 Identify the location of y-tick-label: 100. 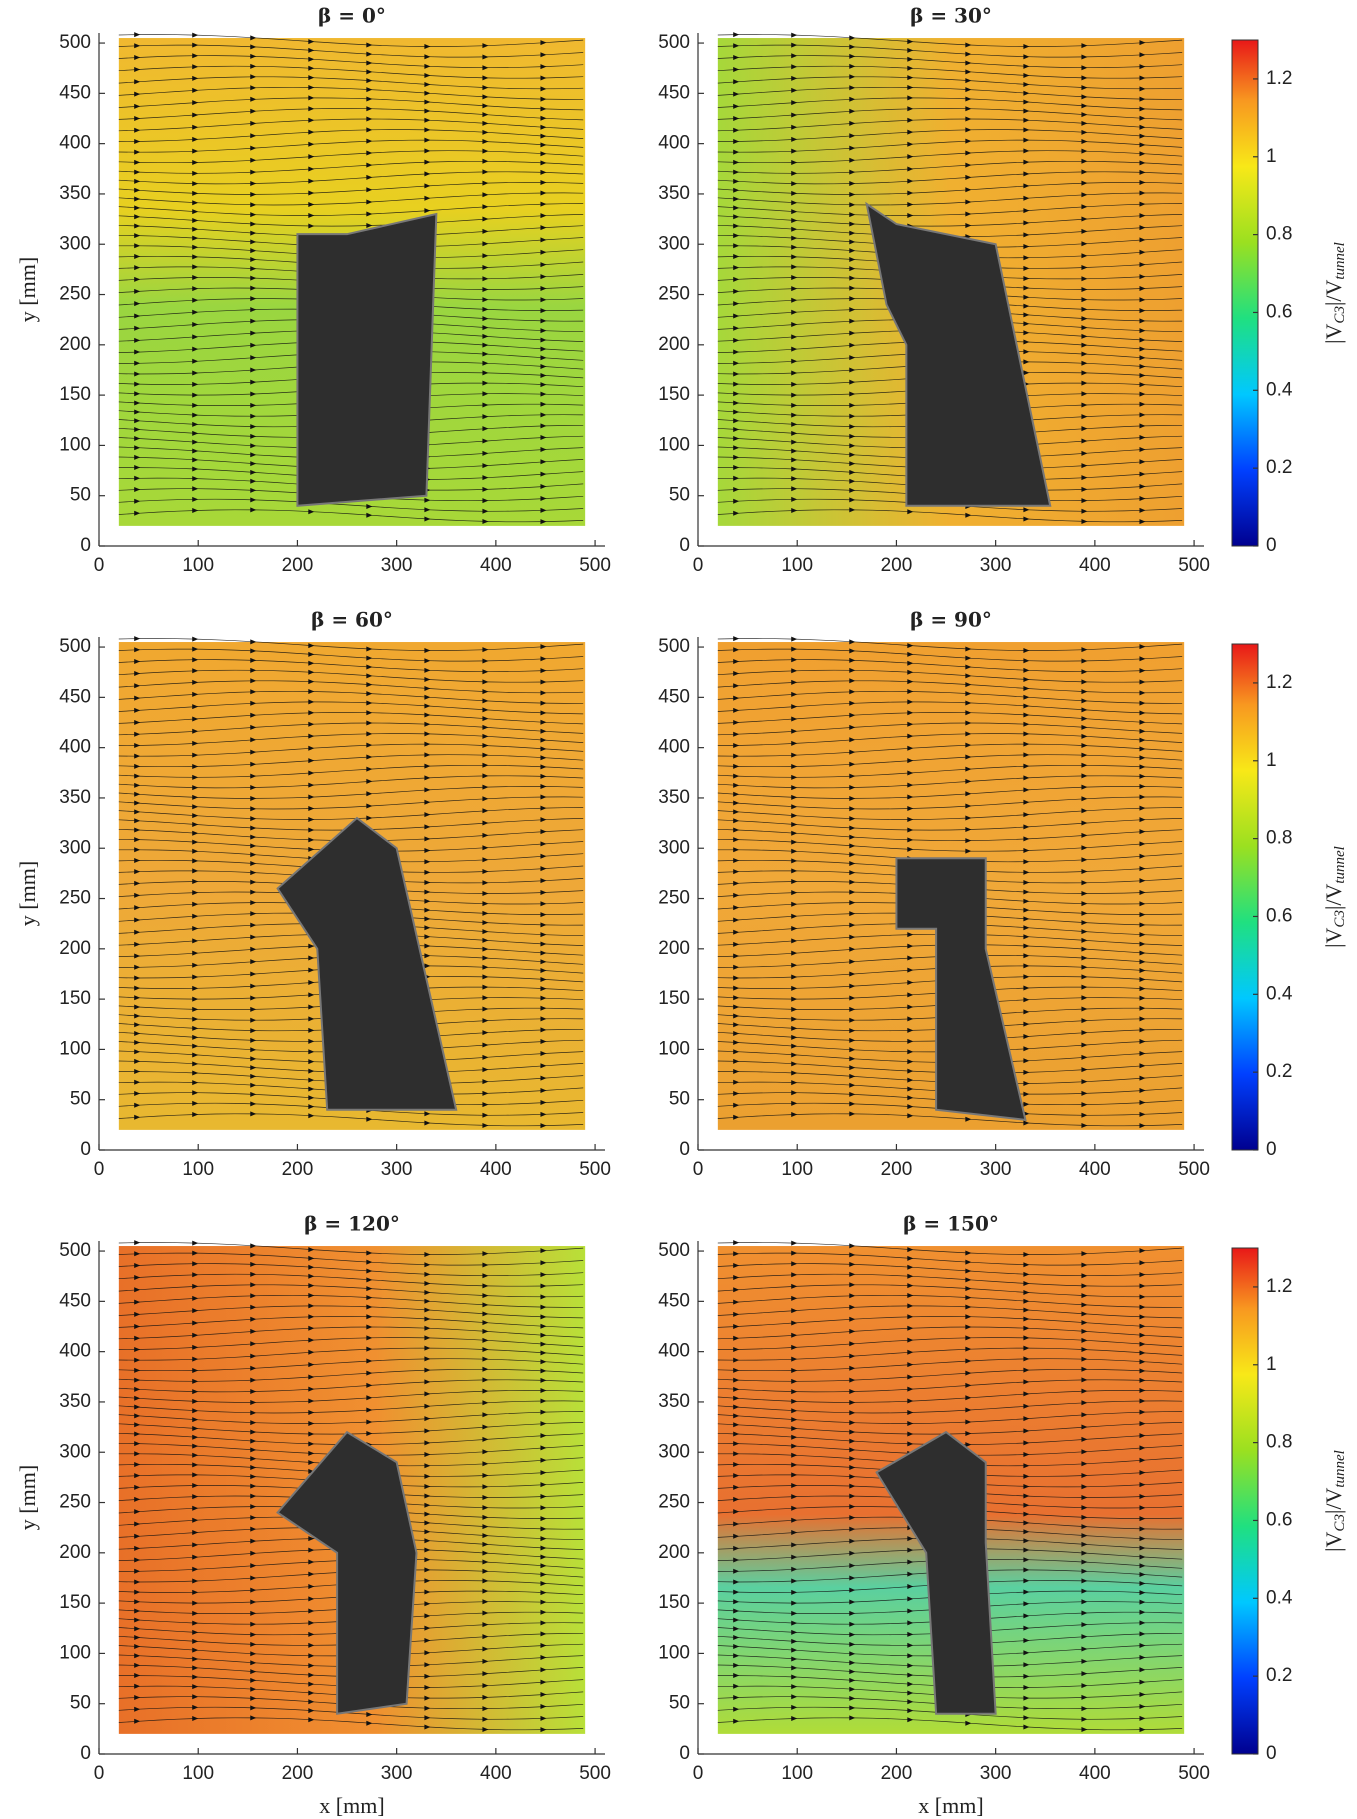
(674, 1652).